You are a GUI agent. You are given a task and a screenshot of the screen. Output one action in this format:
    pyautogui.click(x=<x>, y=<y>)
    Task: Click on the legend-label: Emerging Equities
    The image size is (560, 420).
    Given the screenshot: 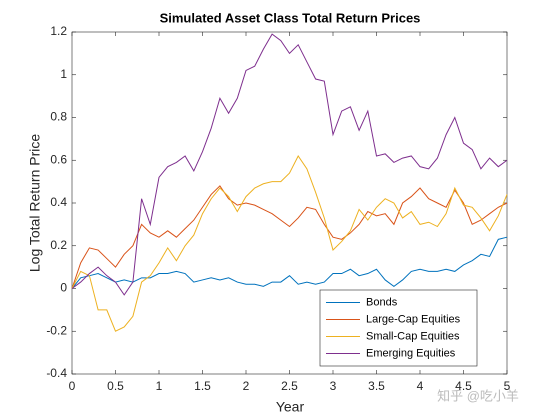 What is the action you would take?
    pyautogui.click(x=411, y=353)
    